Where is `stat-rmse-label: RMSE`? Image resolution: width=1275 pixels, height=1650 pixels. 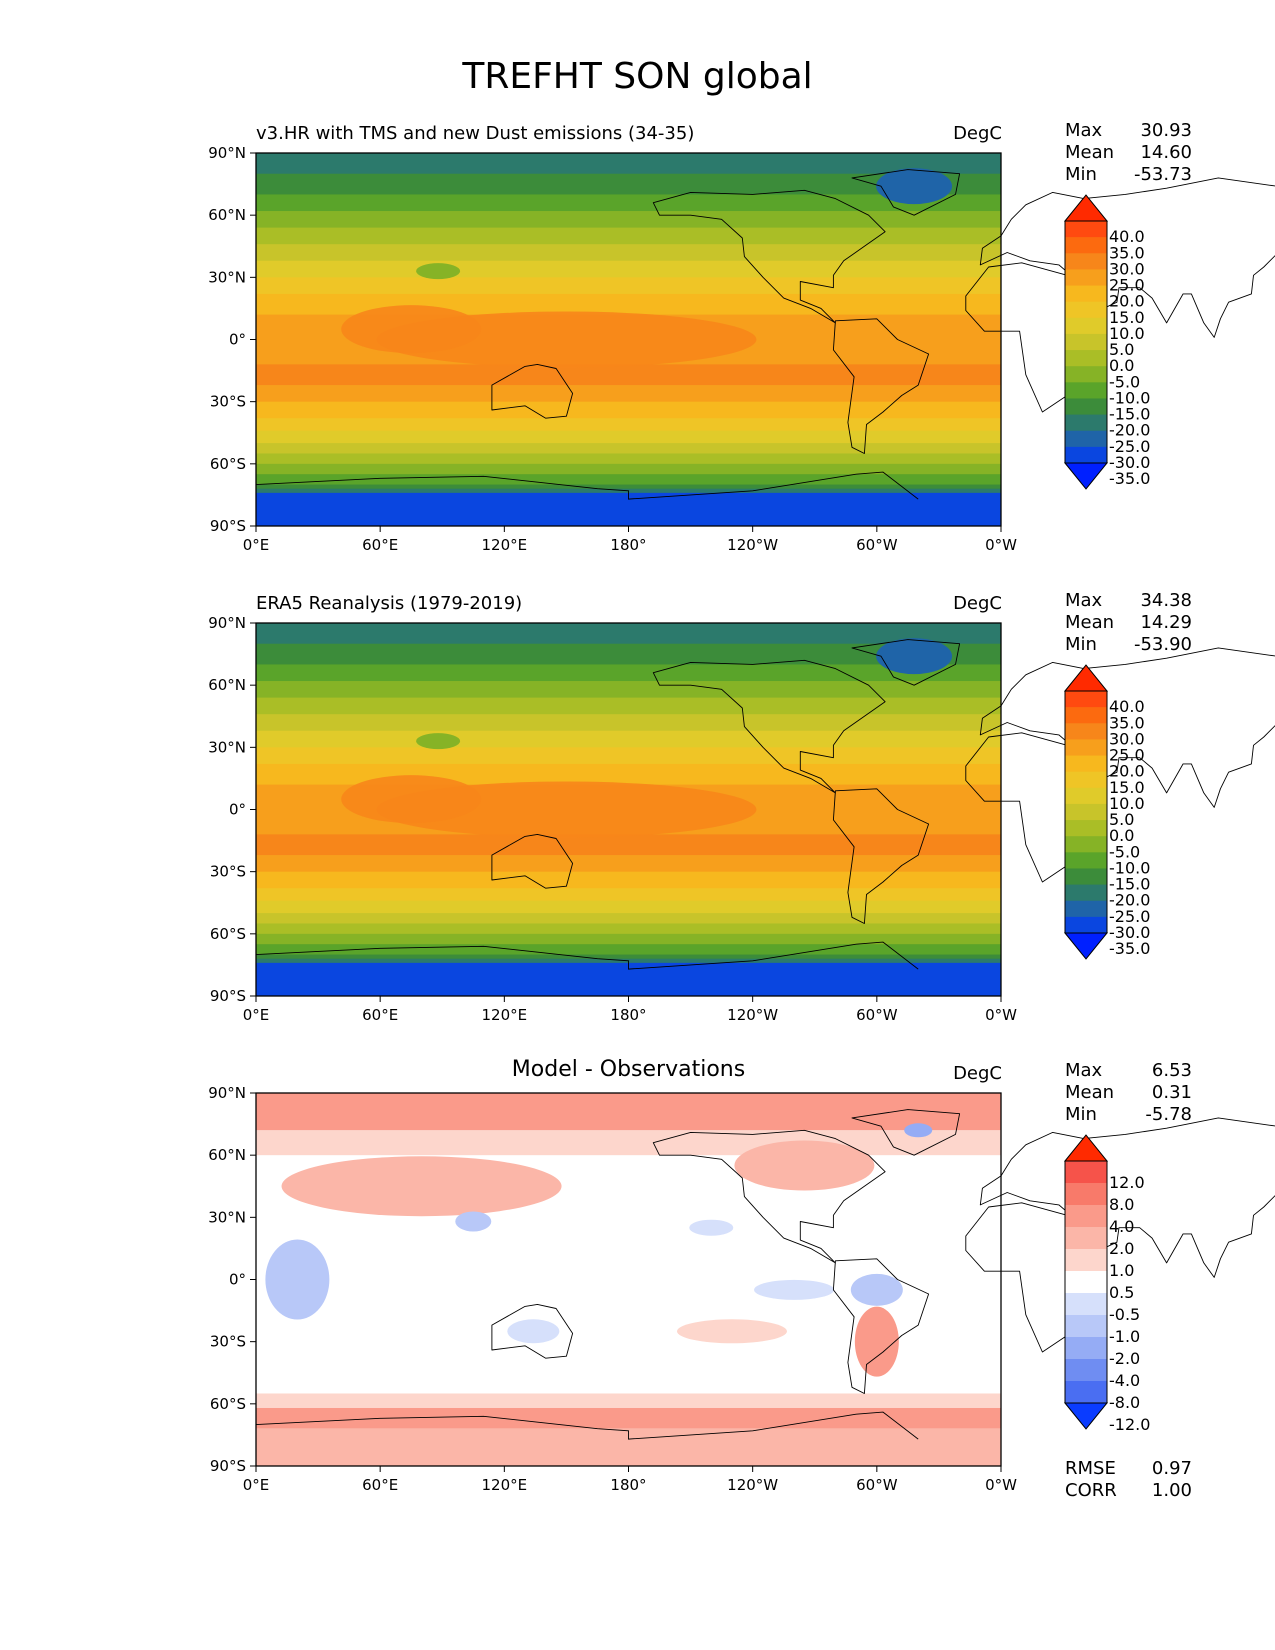
stat-rmse-label: RMSE is located at coordinates (1090, 1468).